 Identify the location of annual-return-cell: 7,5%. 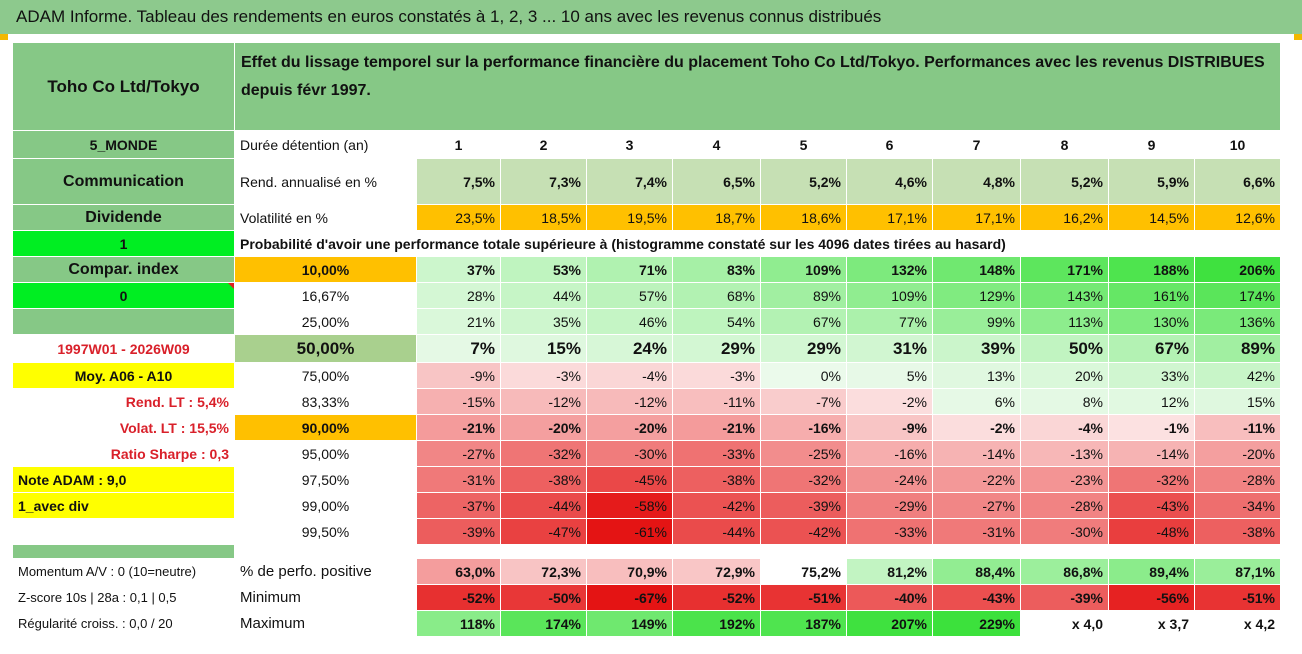
(458, 181).